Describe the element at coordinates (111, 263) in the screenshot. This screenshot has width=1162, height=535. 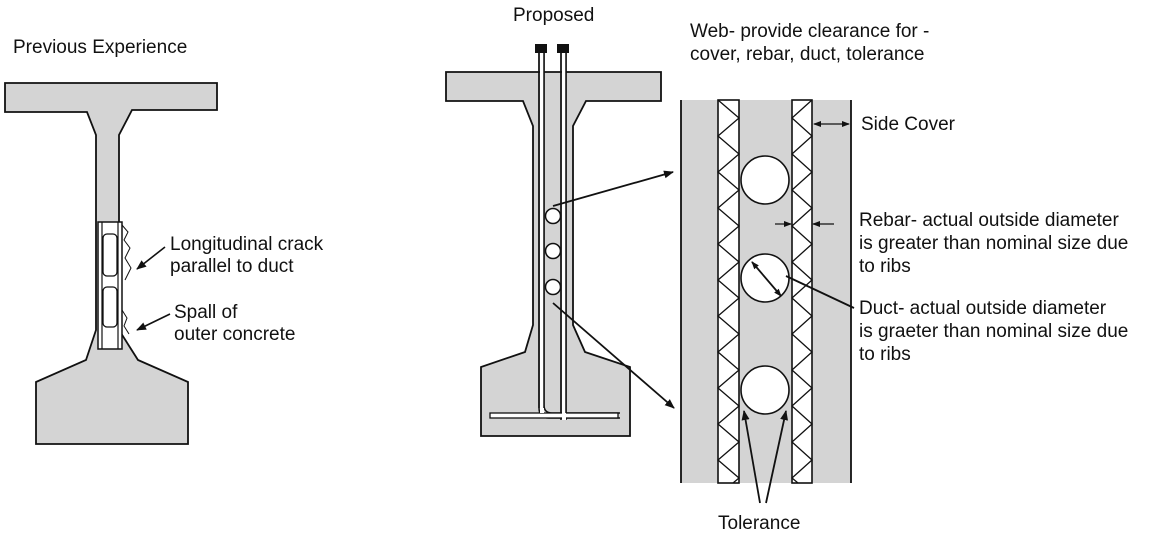
I see `previous-girder` at that location.